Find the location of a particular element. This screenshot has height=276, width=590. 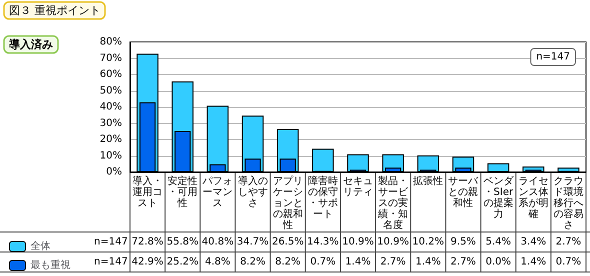

x-tick-label: 安定性・可用性 is located at coordinates (183, 192).